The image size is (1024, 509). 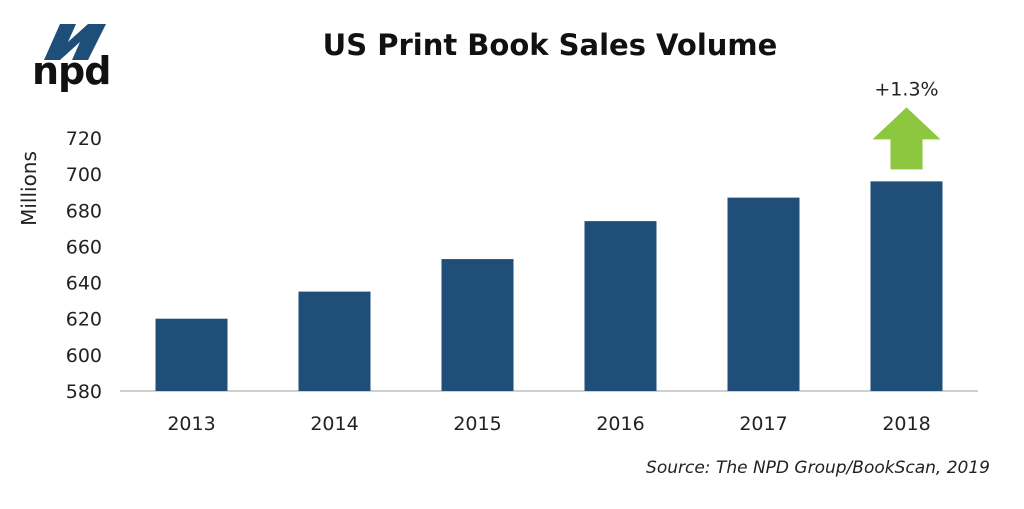 What do you see at coordinates (906, 138) in the screenshot?
I see `up-arrow-icon` at bounding box center [906, 138].